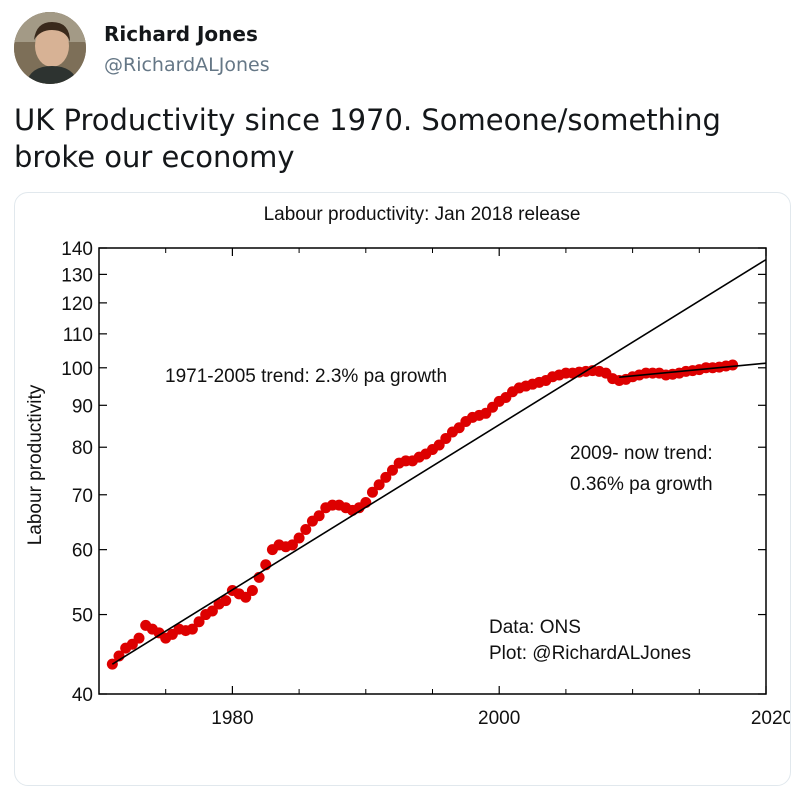 Image resolution: width=805 pixels, height=800 pixels. What do you see at coordinates (641, 453) in the screenshot?
I see `trend2-annotation-line1: 2009- now trend:` at bounding box center [641, 453].